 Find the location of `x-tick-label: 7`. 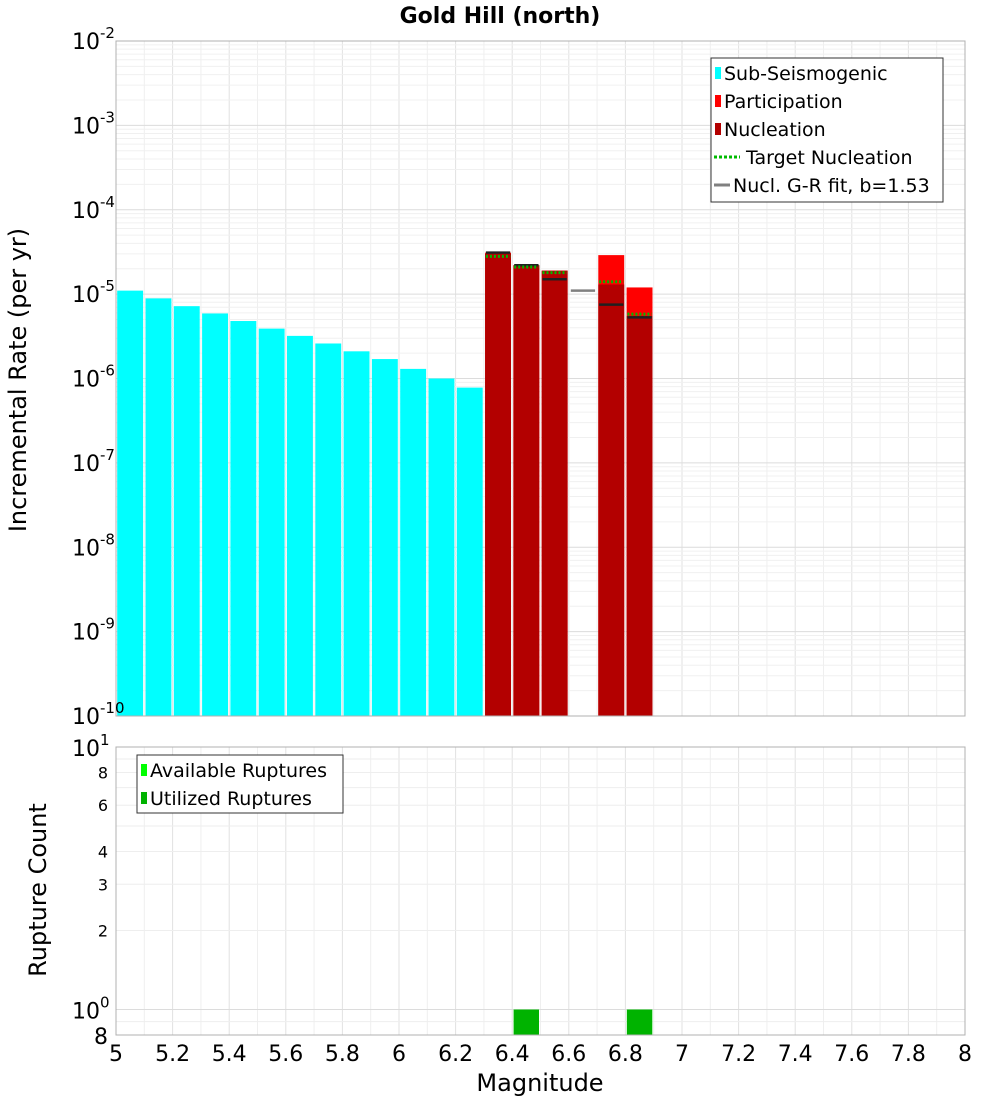

x-tick-label: 7 is located at coordinates (682, 1054).